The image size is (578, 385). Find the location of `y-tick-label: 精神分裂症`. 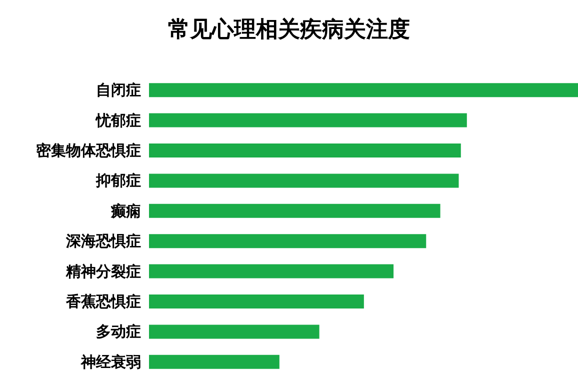

y-tick-label: 精神分裂症 is located at coordinates (103, 271).